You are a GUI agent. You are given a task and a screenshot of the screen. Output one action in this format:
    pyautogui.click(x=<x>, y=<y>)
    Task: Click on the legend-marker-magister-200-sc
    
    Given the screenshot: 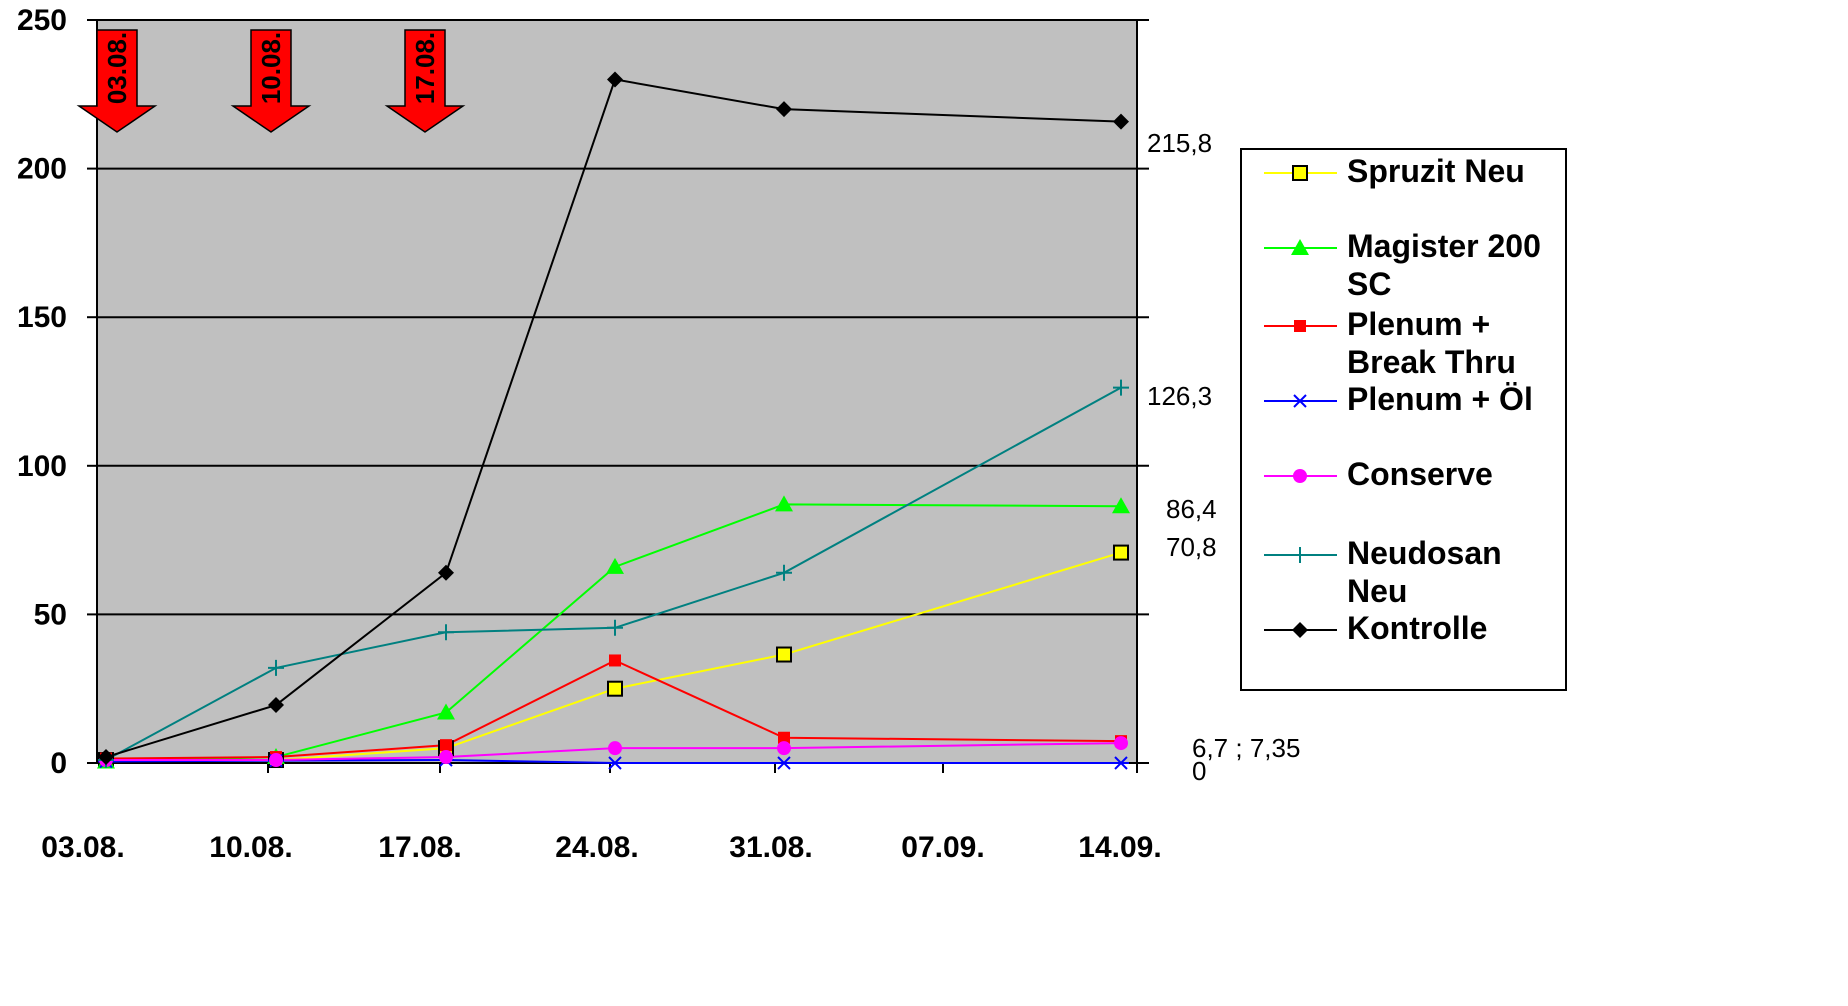 What is the action you would take?
    pyautogui.click(x=1300, y=247)
    